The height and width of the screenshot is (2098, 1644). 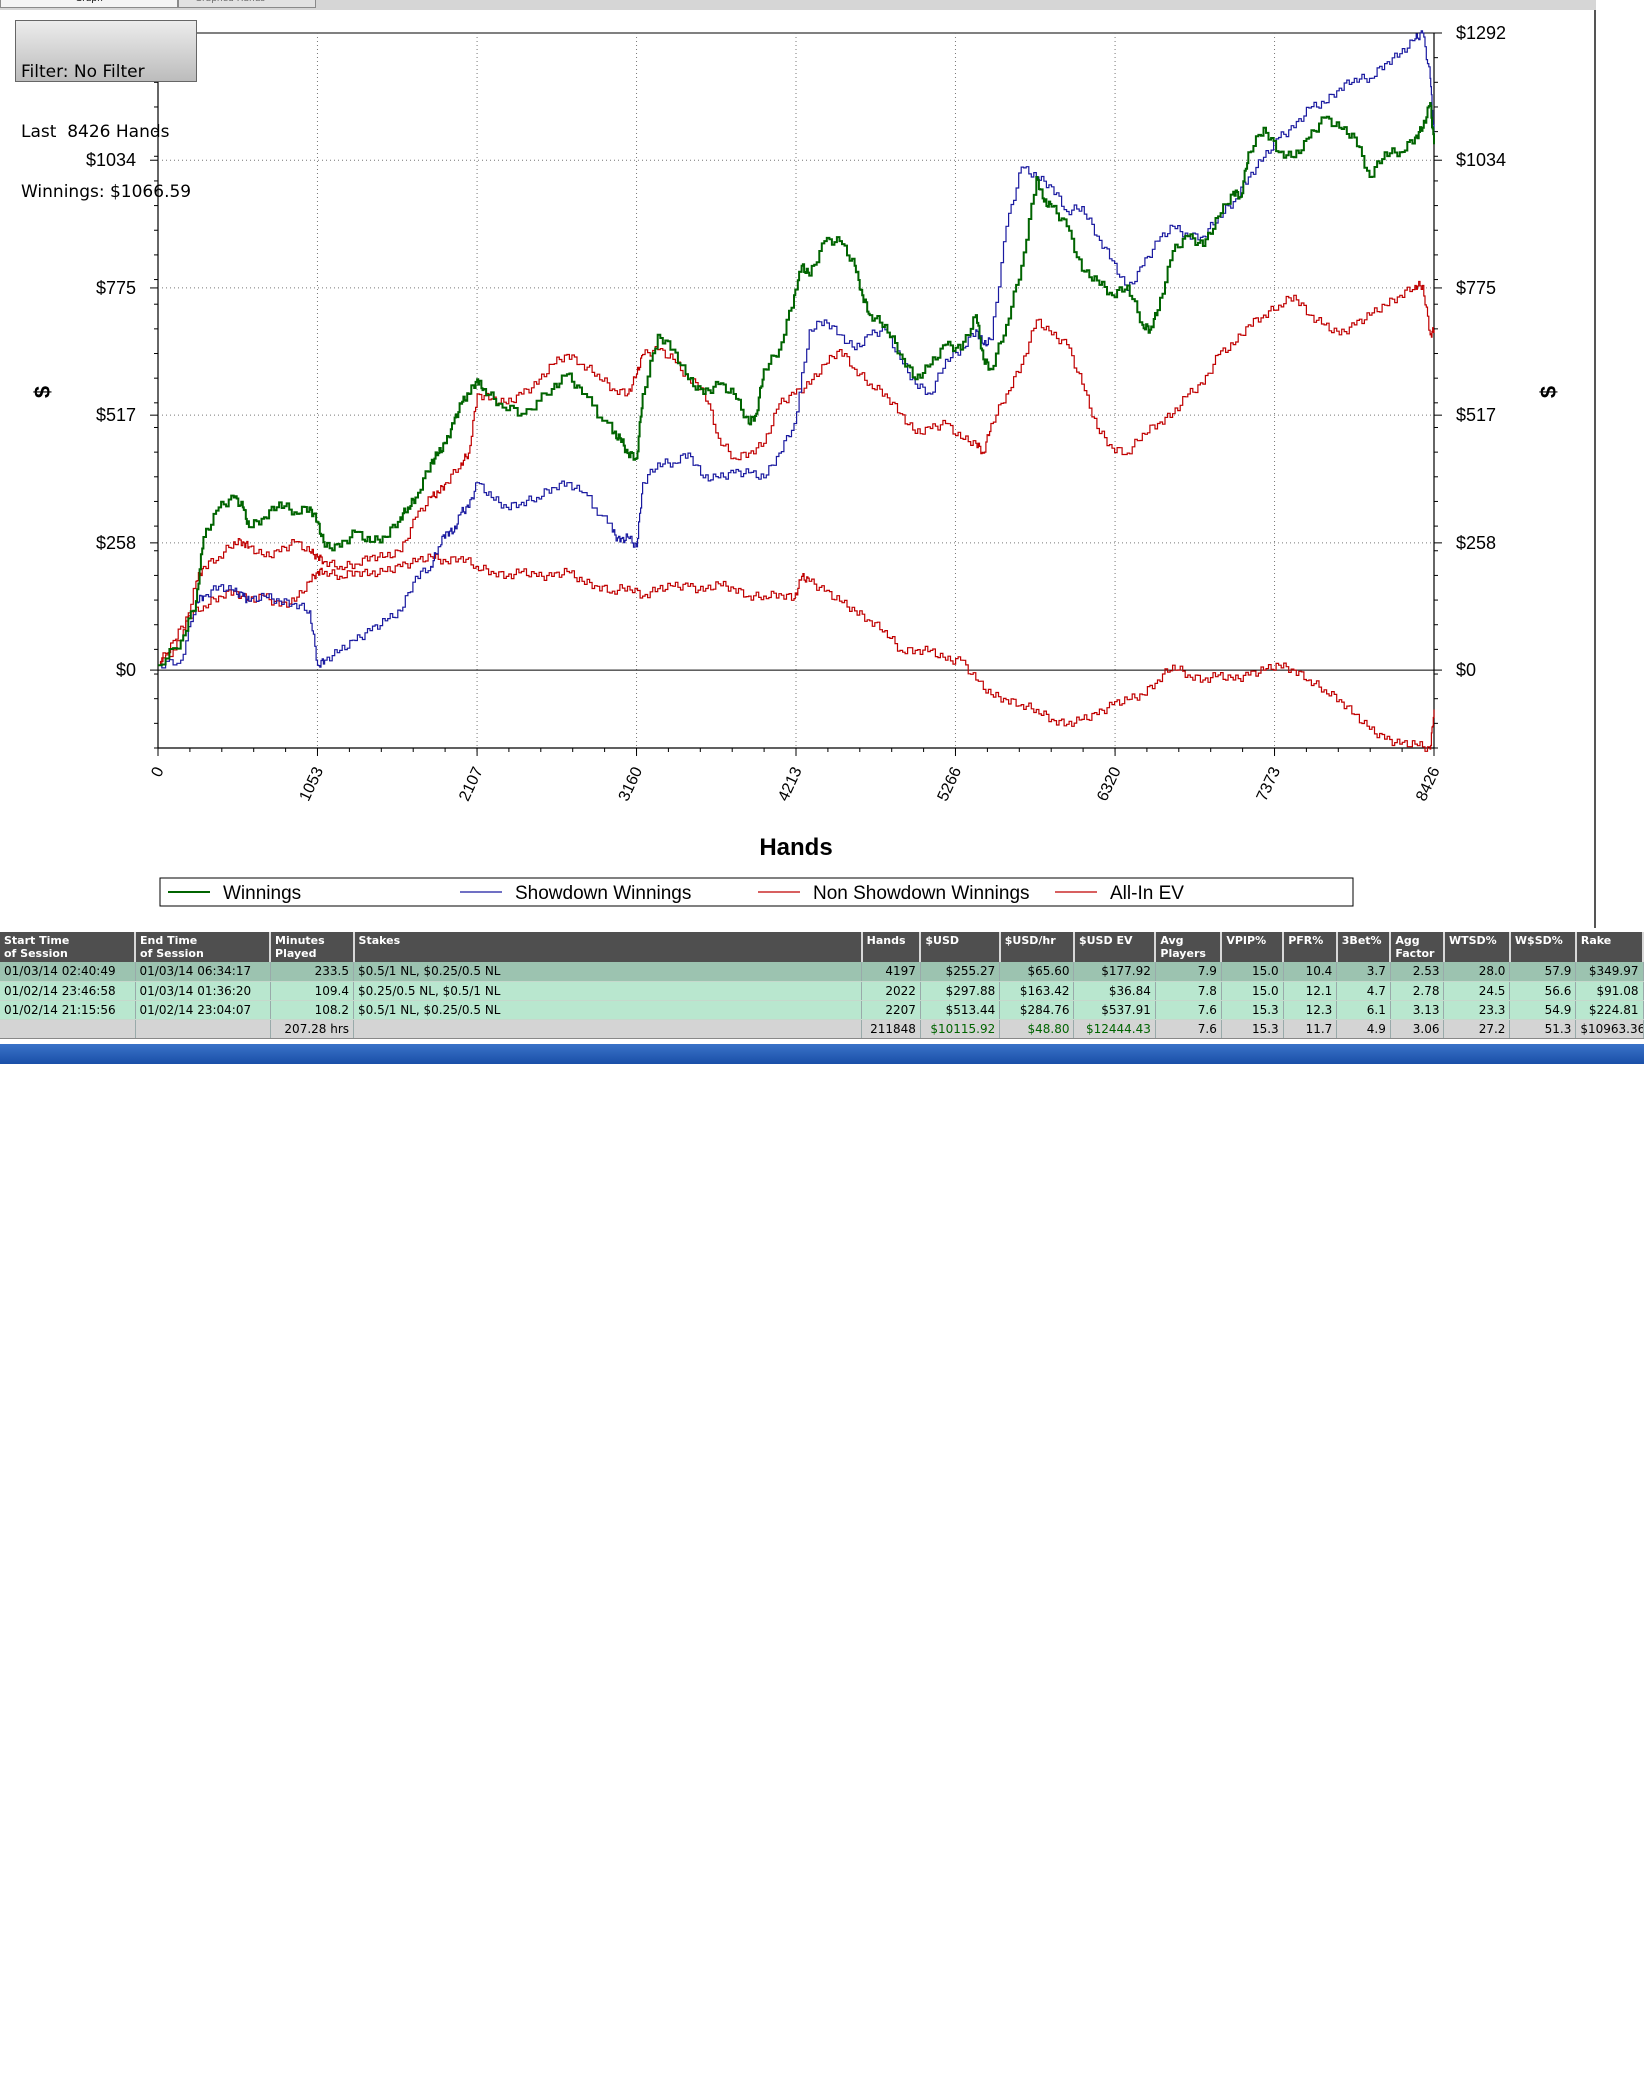 What do you see at coordinates (1477, 947) in the screenshot?
I see `column-header: WTSD%` at bounding box center [1477, 947].